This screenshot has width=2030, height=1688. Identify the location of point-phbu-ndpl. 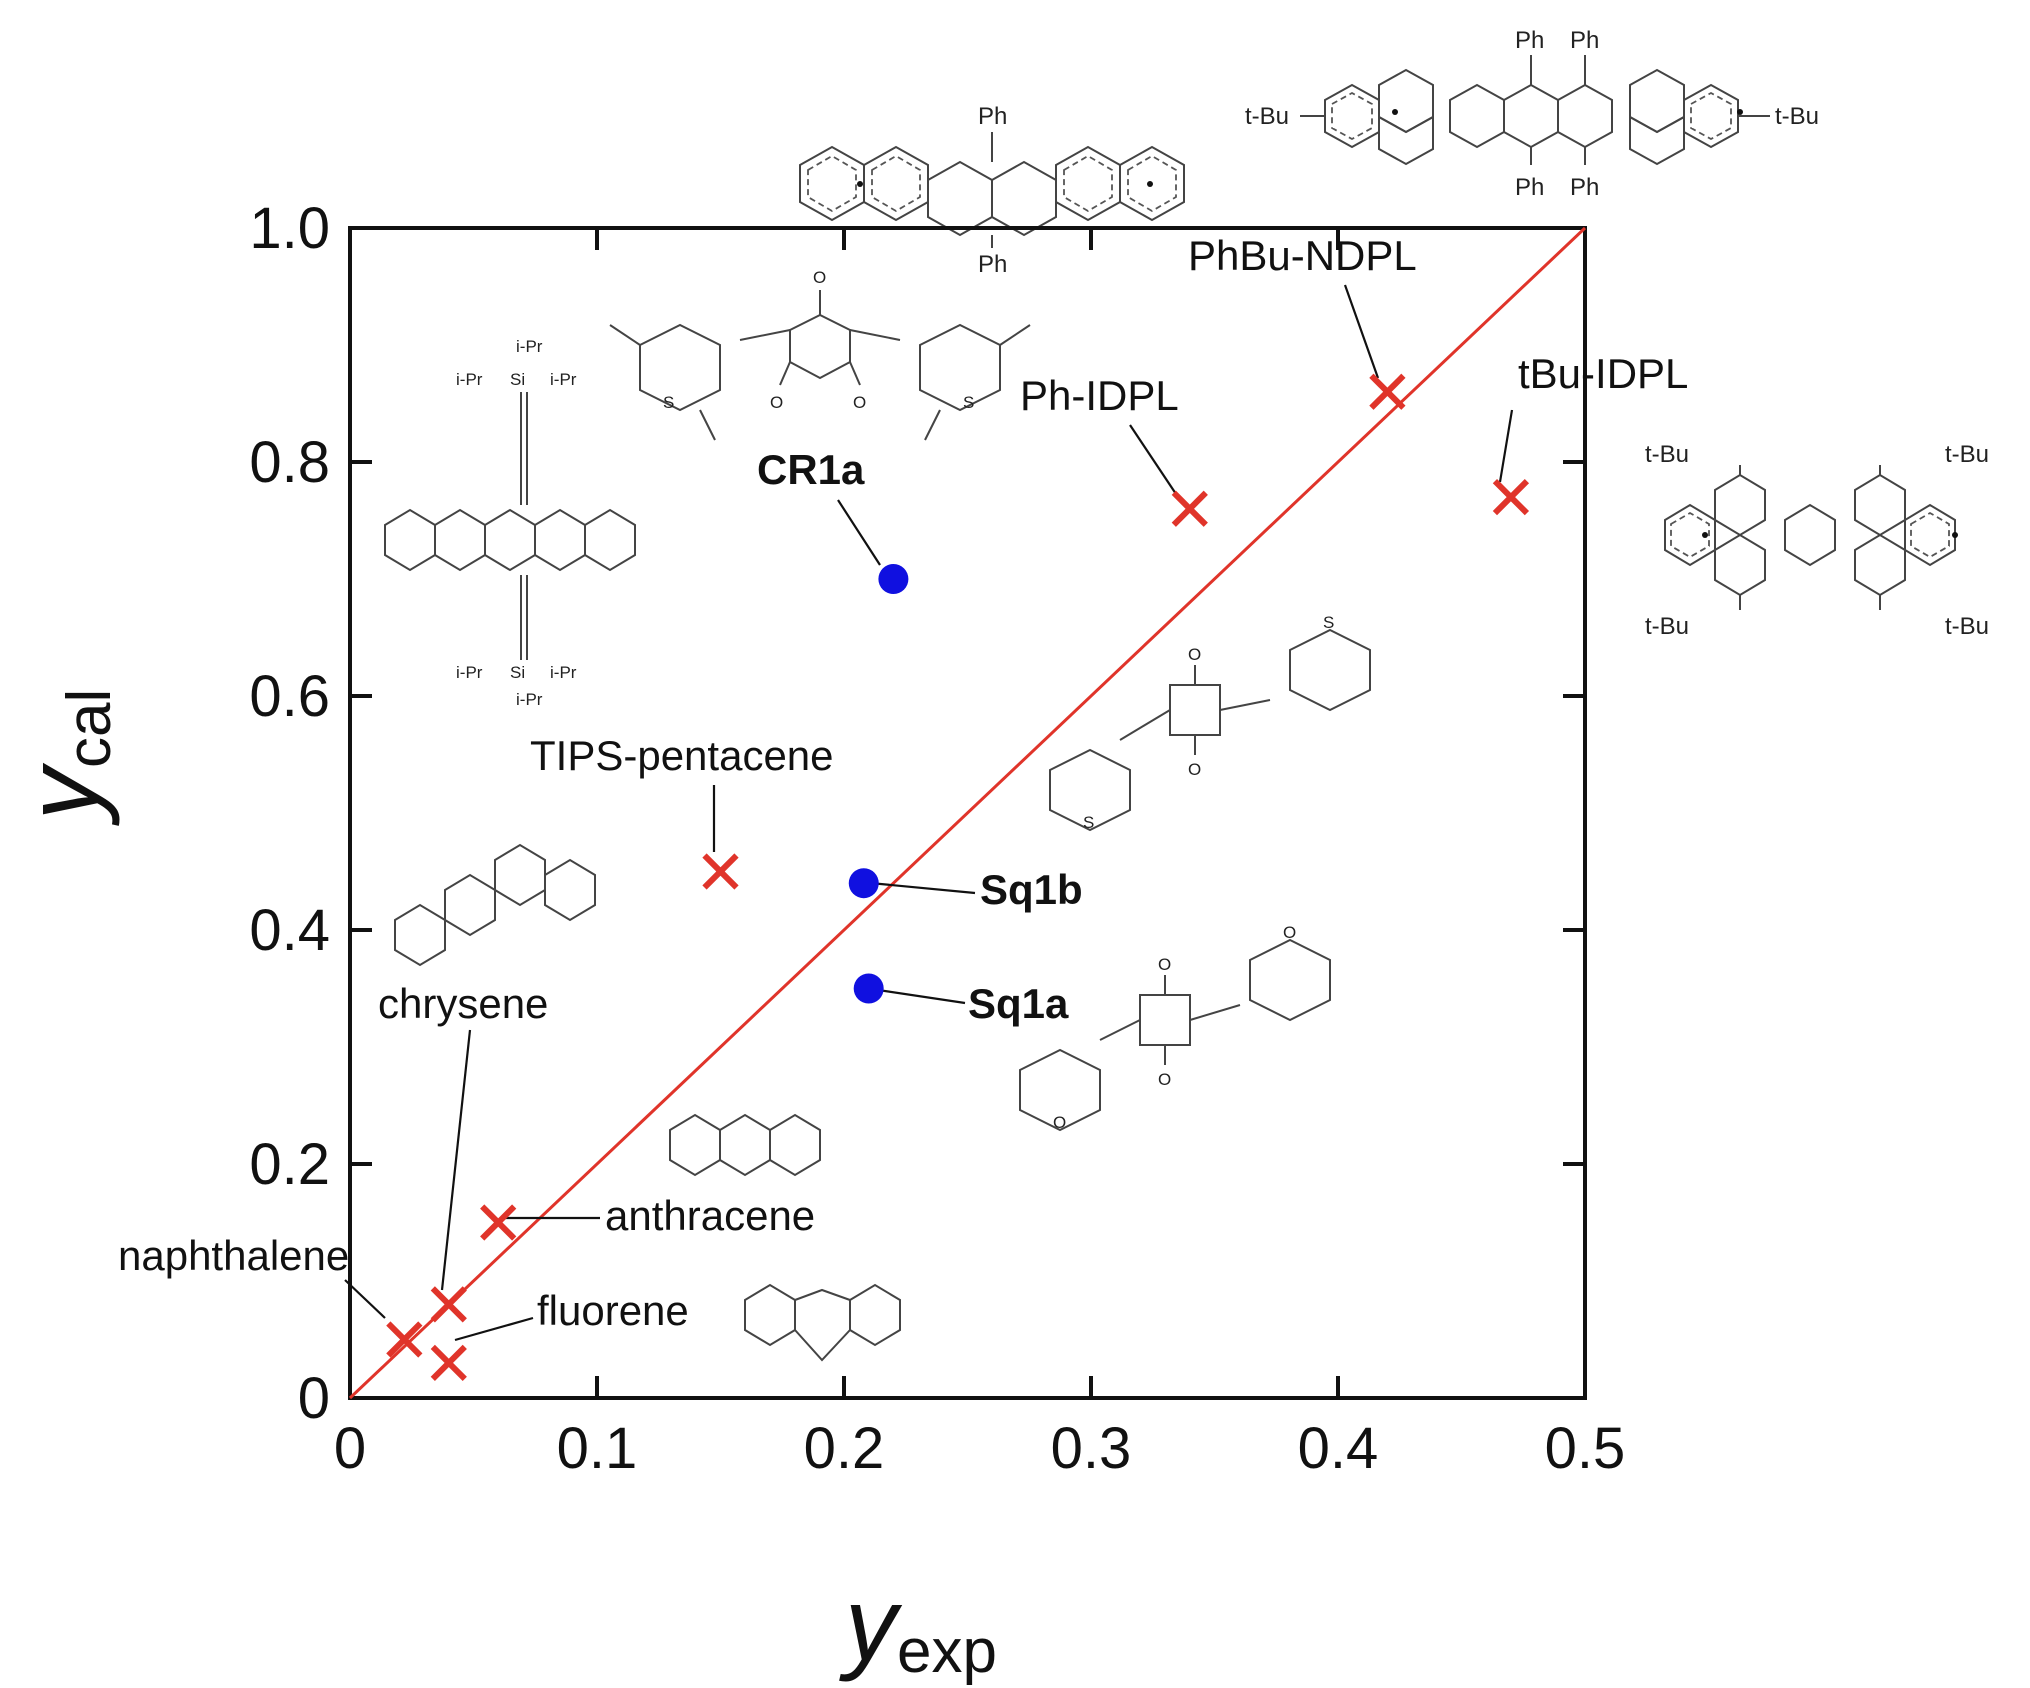
(1387, 391).